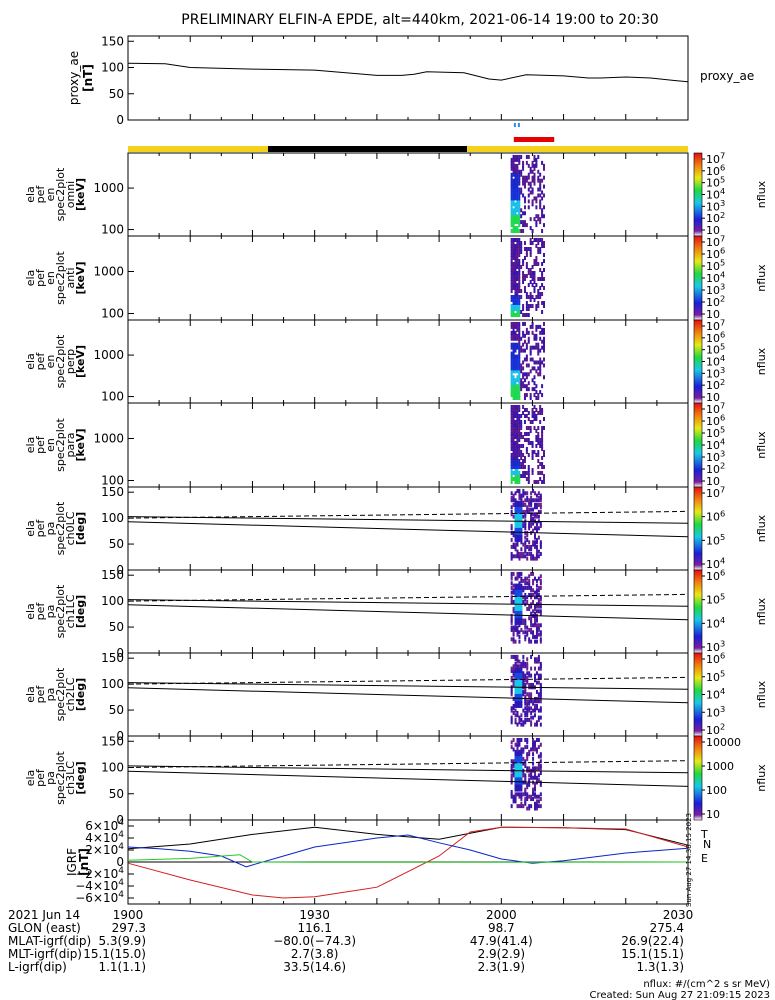  What do you see at coordinates (408, 72) in the screenshot?
I see `proxy-ae-series-line` at bounding box center [408, 72].